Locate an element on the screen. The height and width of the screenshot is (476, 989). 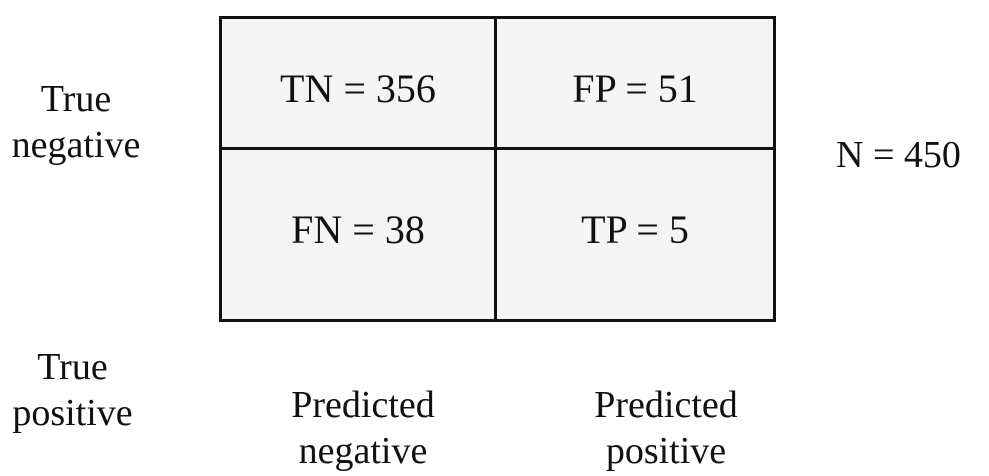
column-label-predicted-positive-line-2: positive is located at coordinates (666, 451).